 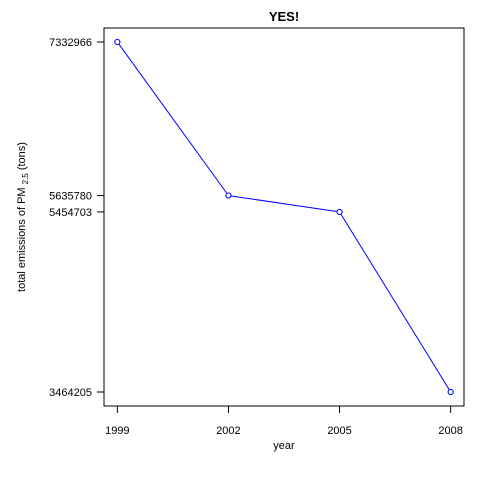 I want to click on y-axis-label-prefix: total emissions of PM, so click(x=22, y=239).